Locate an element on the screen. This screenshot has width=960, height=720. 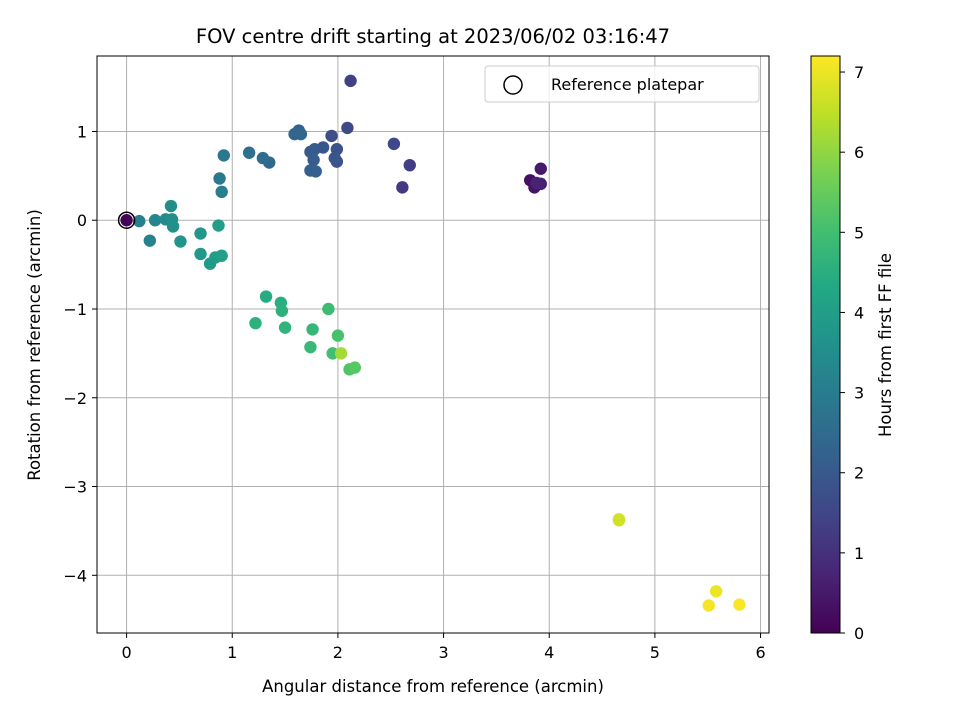
colorbar-tick-label: 4 is located at coordinates (859, 312).